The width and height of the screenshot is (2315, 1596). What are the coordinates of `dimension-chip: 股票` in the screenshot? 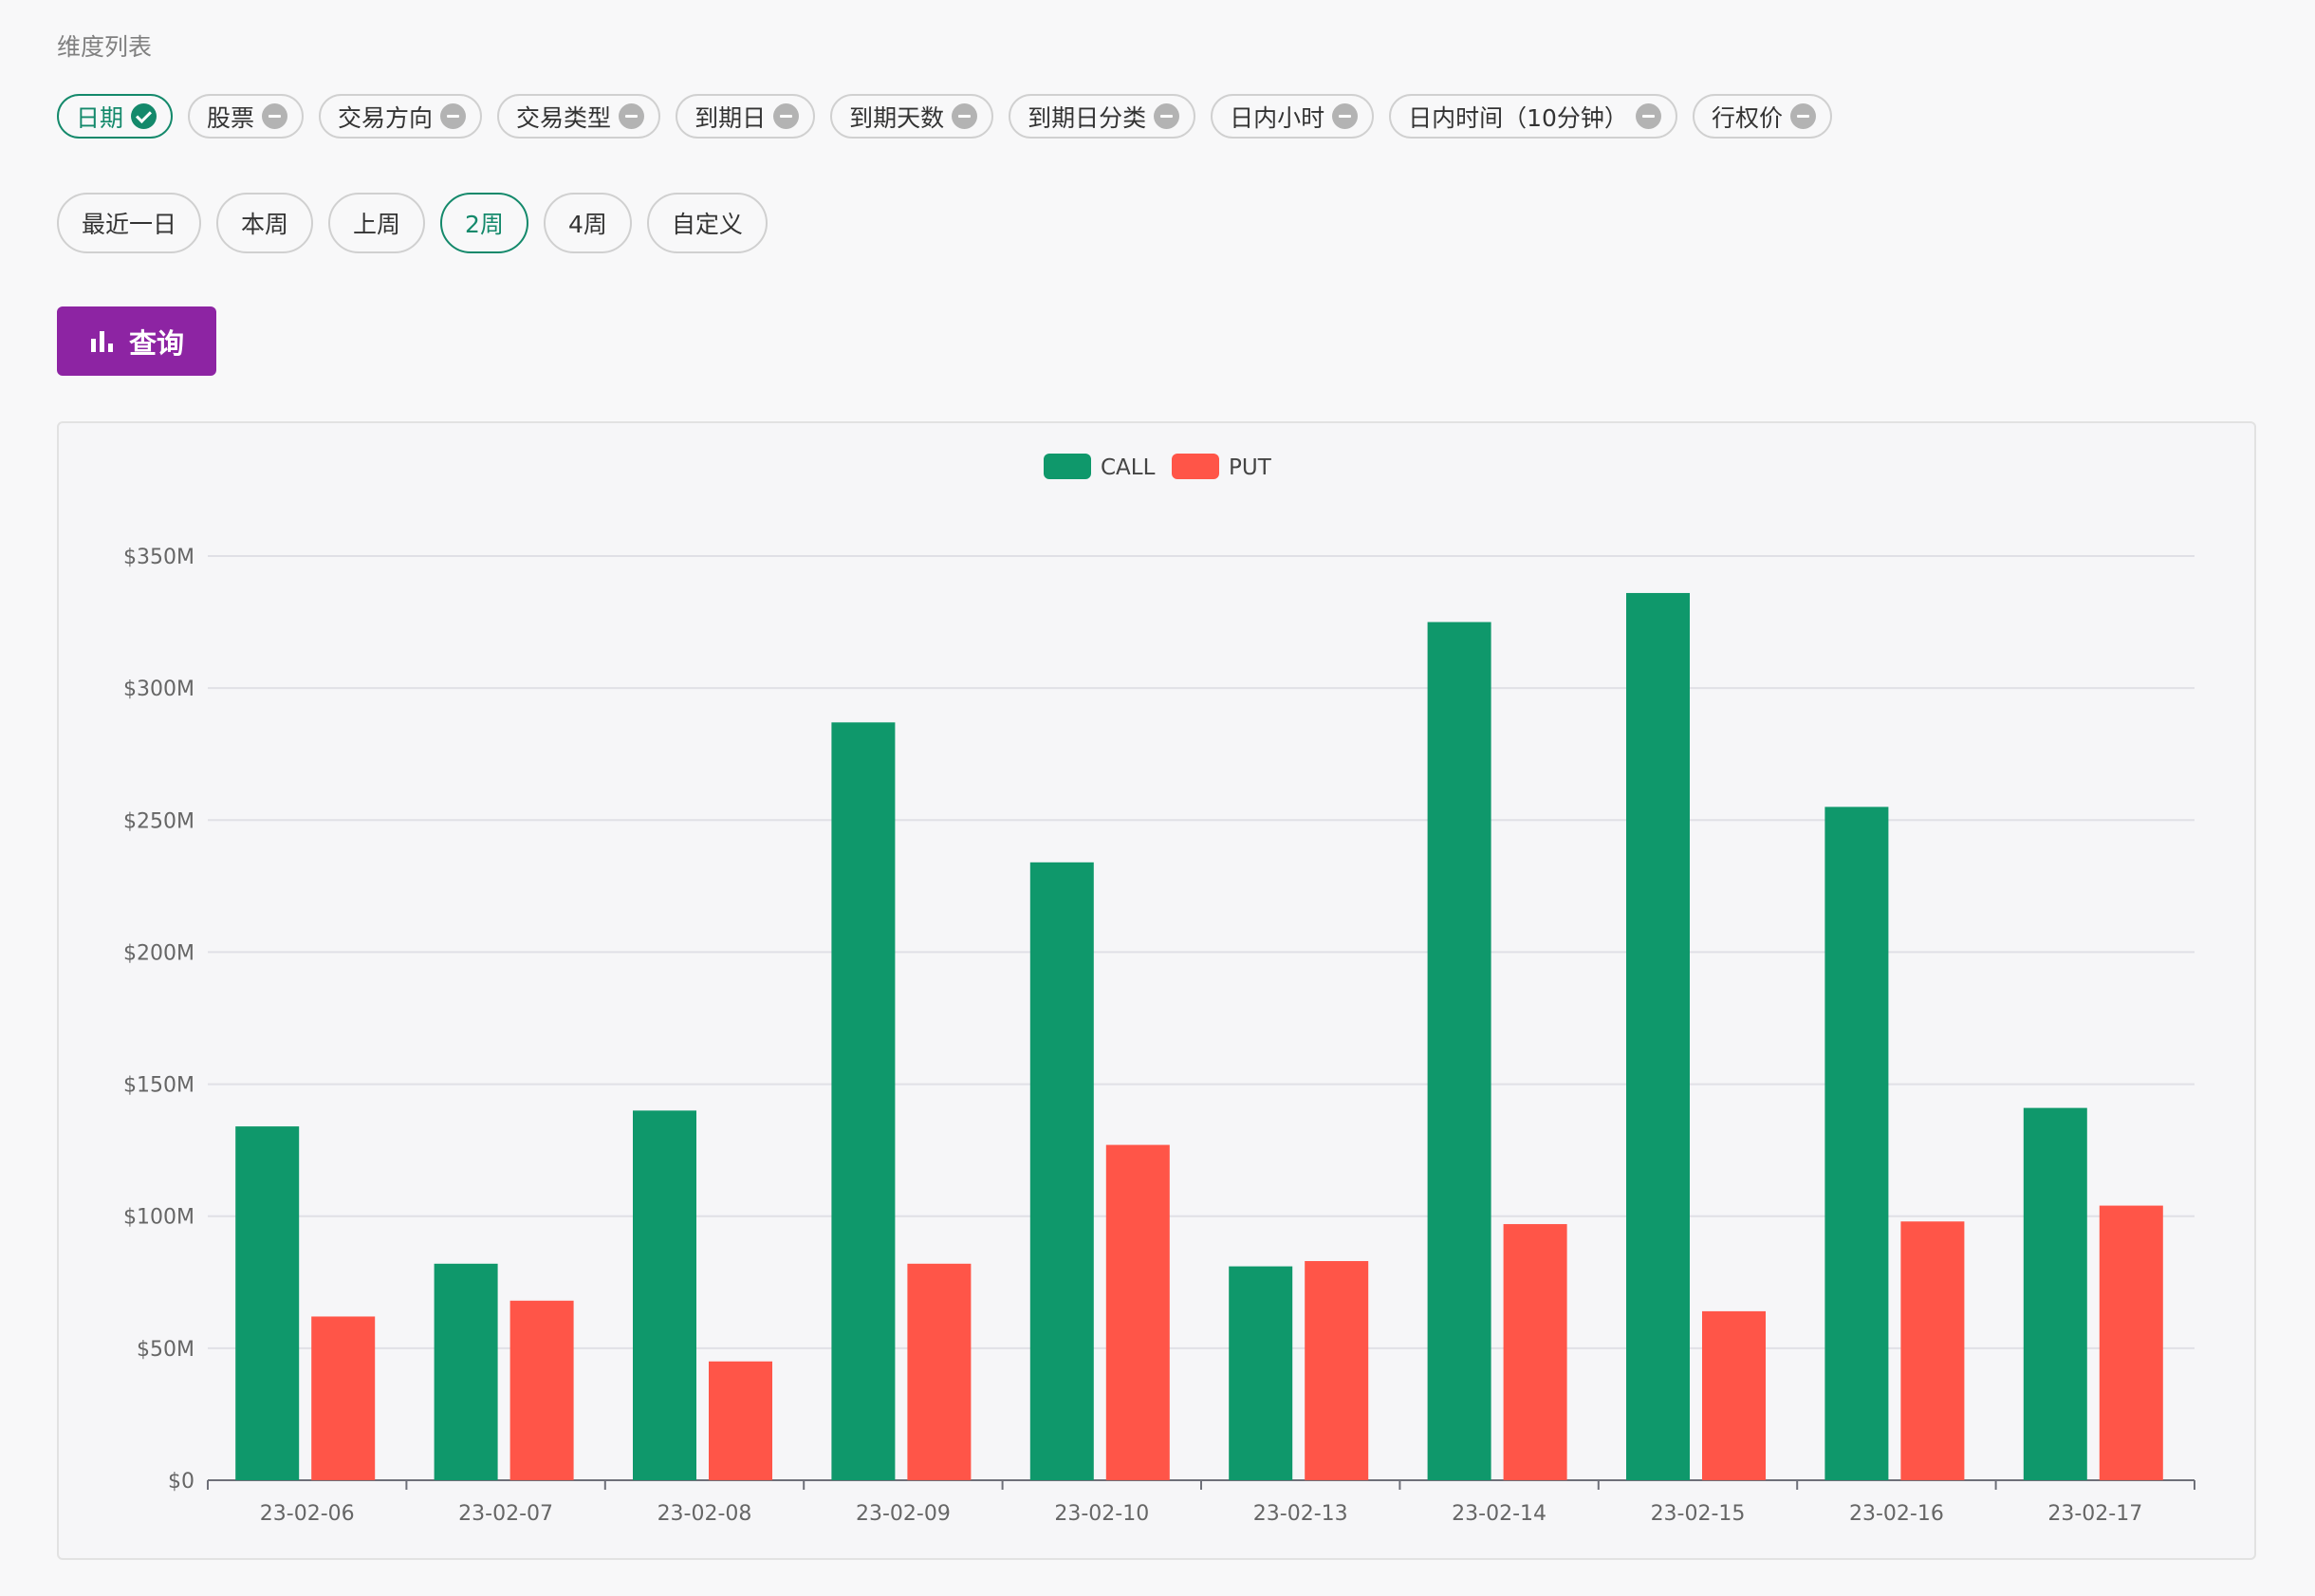 It's located at (246, 116).